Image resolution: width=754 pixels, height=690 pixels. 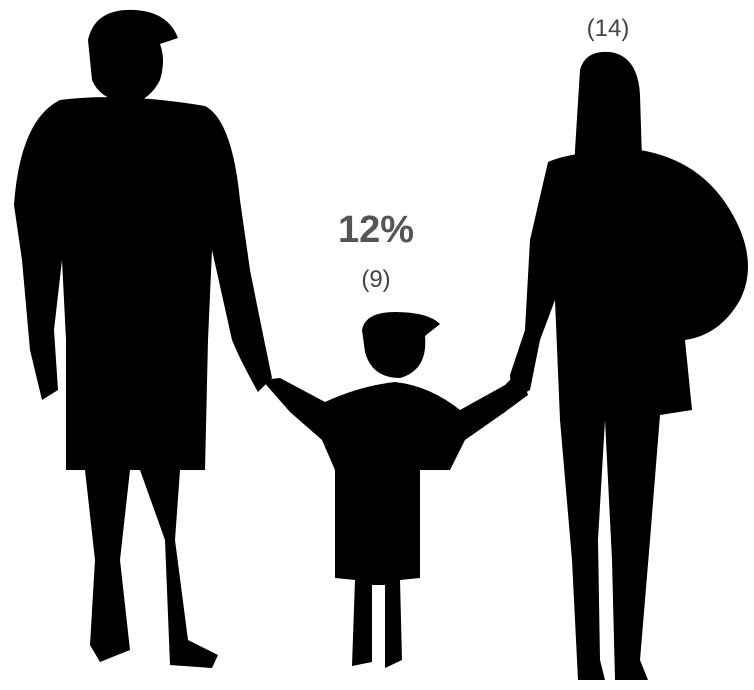 I want to click on woman-count: (14), so click(x=608, y=28).